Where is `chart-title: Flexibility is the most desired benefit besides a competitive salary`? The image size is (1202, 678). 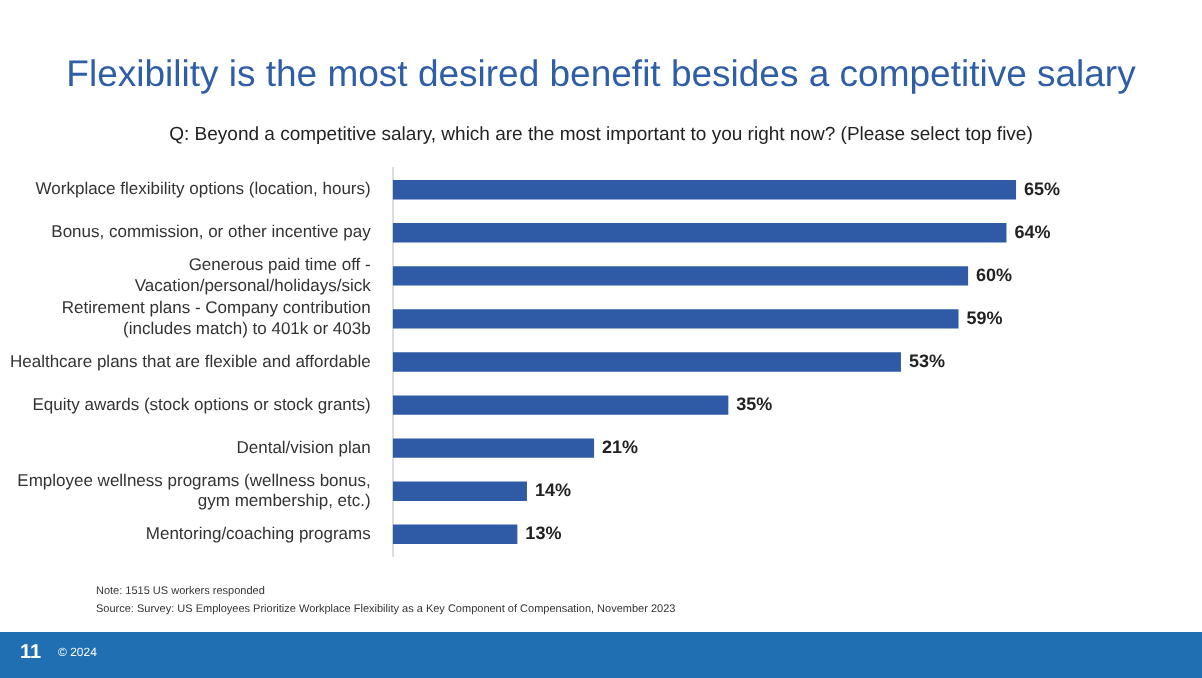 chart-title: Flexibility is the most desired benefit besides a competitive salary is located at coordinates (601, 74).